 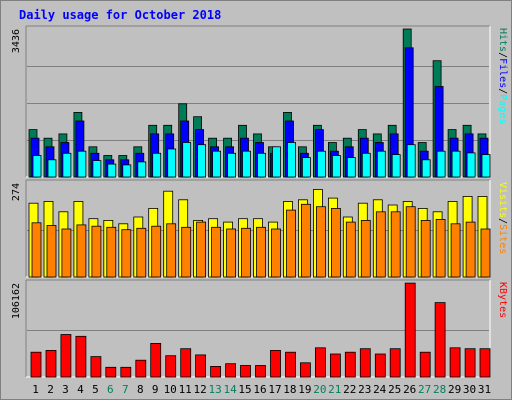 I want to click on x-tick-label-day-13: 13, so click(x=214, y=389).